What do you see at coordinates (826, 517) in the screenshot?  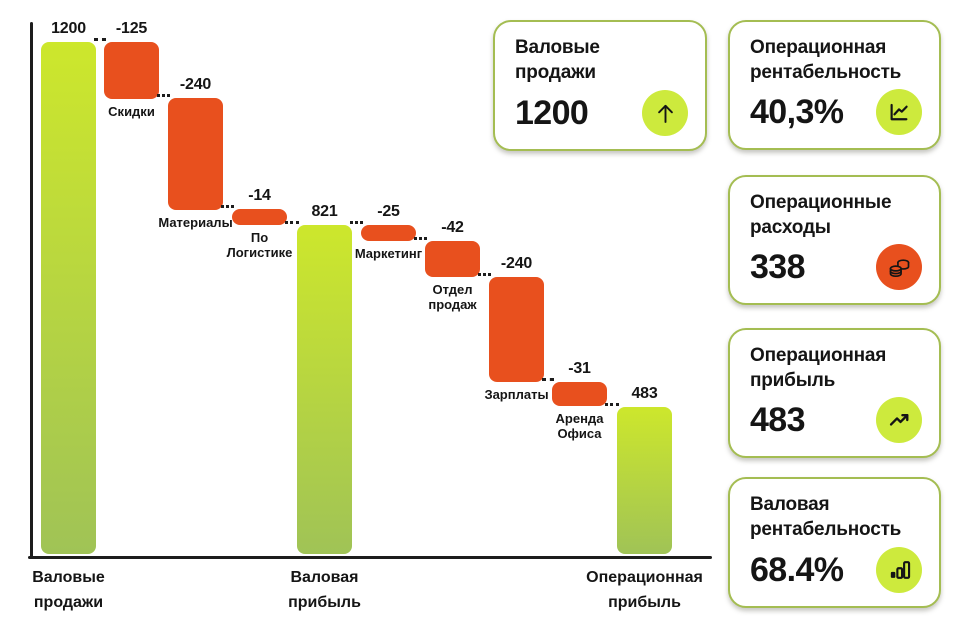 I see `kpi-card-title: Валовая рентабельность` at bounding box center [826, 517].